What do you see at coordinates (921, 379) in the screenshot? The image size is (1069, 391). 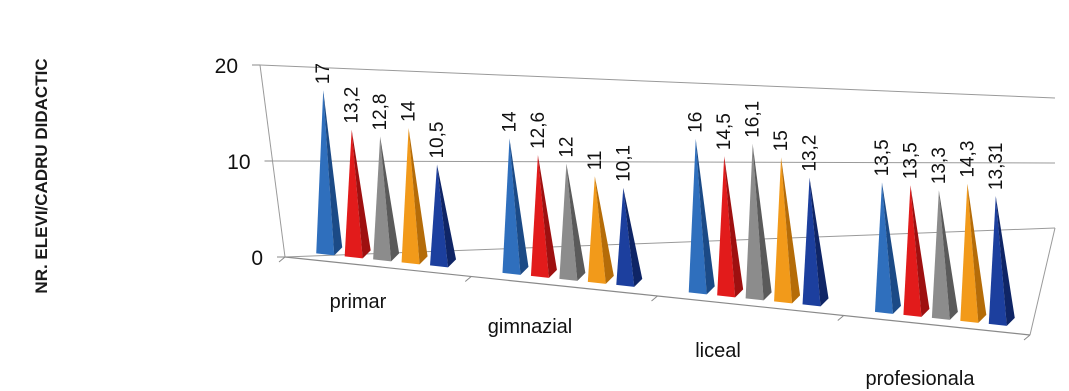 I see `category-label: profesionala` at bounding box center [921, 379].